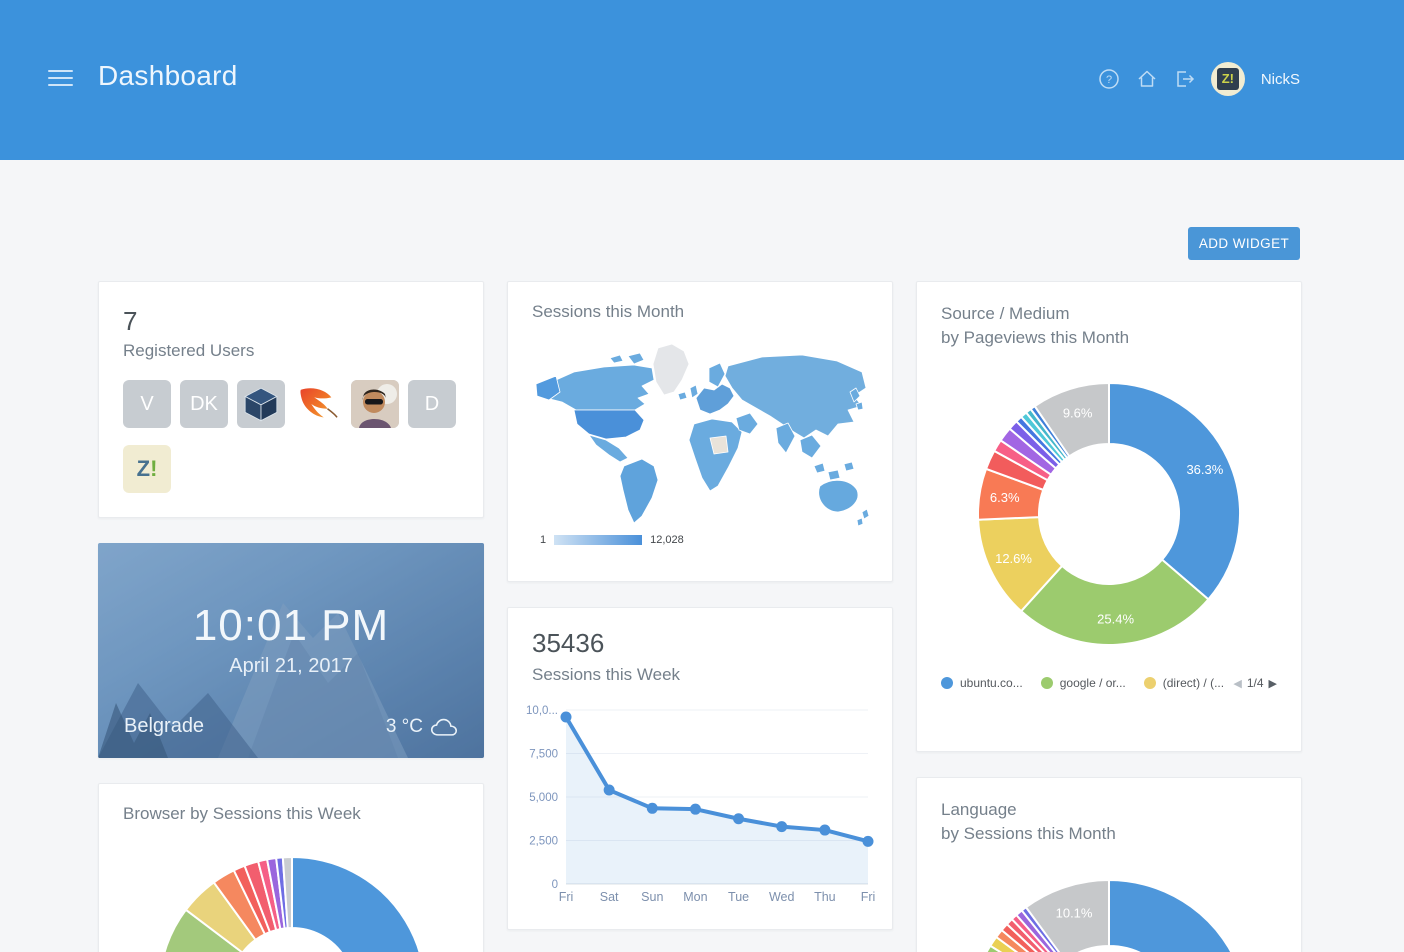  Describe the element at coordinates (1272, 683) in the screenshot. I see `pager-next-icon: ▶` at that location.